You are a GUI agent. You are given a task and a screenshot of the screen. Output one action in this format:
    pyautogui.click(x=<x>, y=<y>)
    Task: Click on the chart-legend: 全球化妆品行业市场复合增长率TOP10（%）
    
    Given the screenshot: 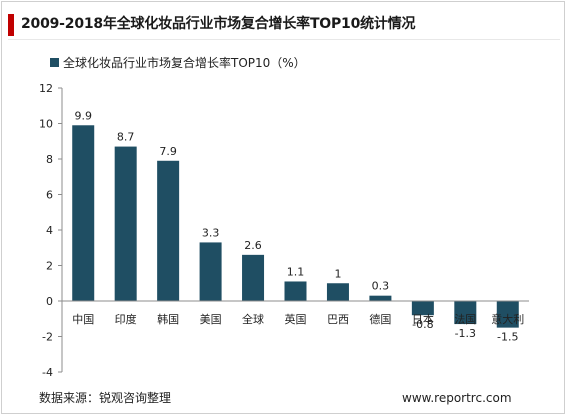 What is the action you would take?
    pyautogui.click(x=178, y=62)
    